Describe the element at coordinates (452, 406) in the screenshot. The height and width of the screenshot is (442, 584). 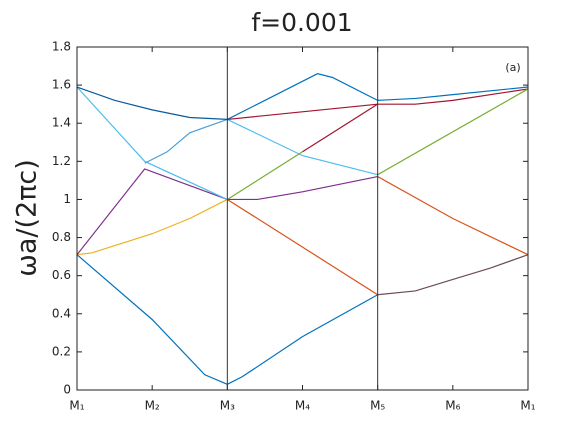
I see `x-tick-label: M₆` at that location.